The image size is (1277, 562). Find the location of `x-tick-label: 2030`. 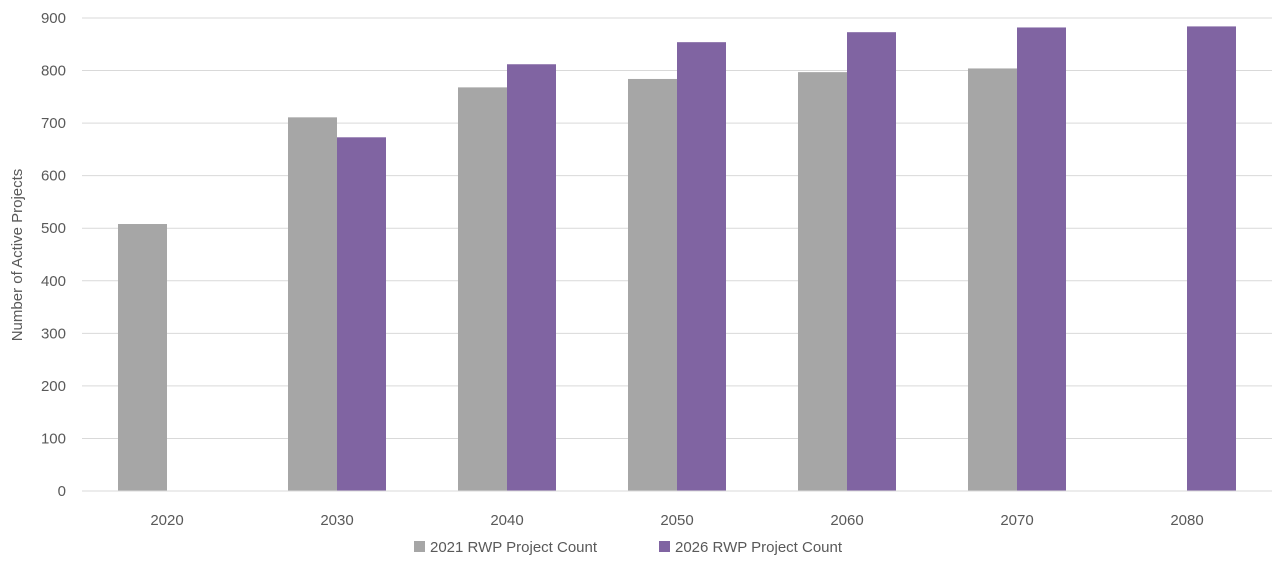

x-tick-label: 2030 is located at coordinates (336, 520).